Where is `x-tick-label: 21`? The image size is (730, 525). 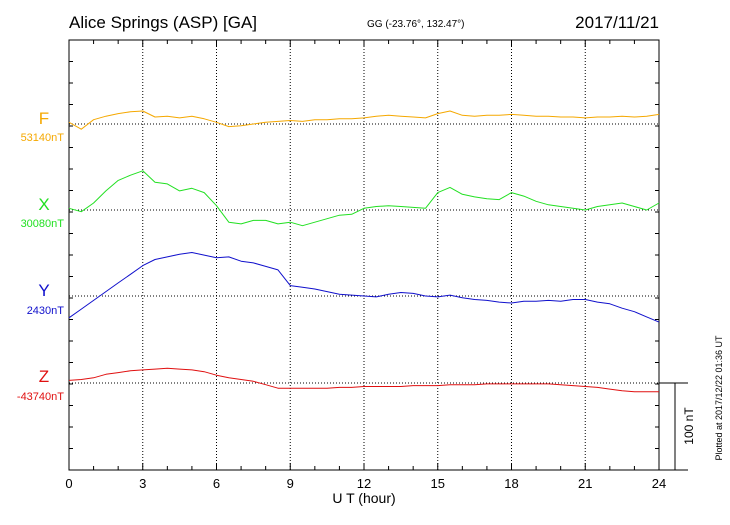 x-tick-label: 21 is located at coordinates (585, 483).